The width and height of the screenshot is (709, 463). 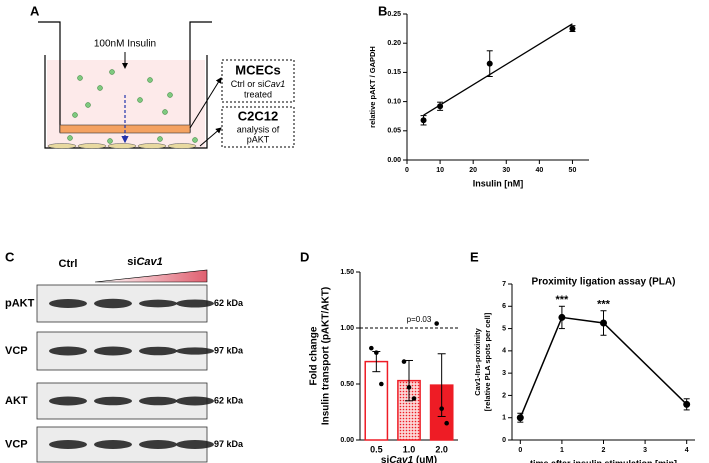 I want to click on y-tick-label: 5, so click(x=504, y=328).